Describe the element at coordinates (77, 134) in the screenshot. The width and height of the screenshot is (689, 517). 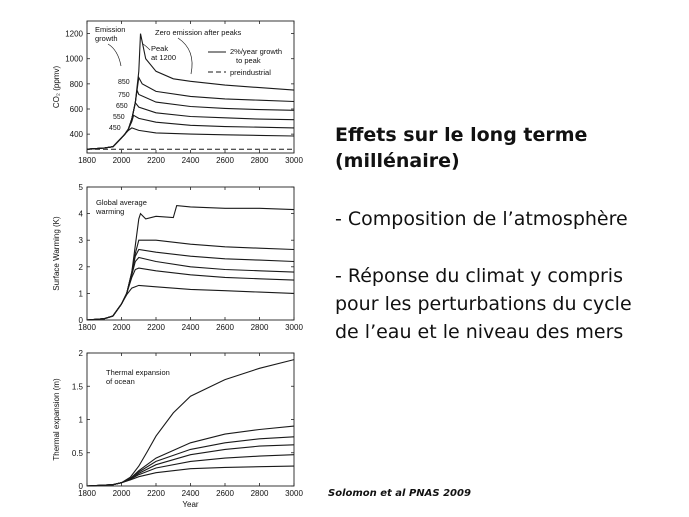
I see `y-tick-label: 400` at that location.